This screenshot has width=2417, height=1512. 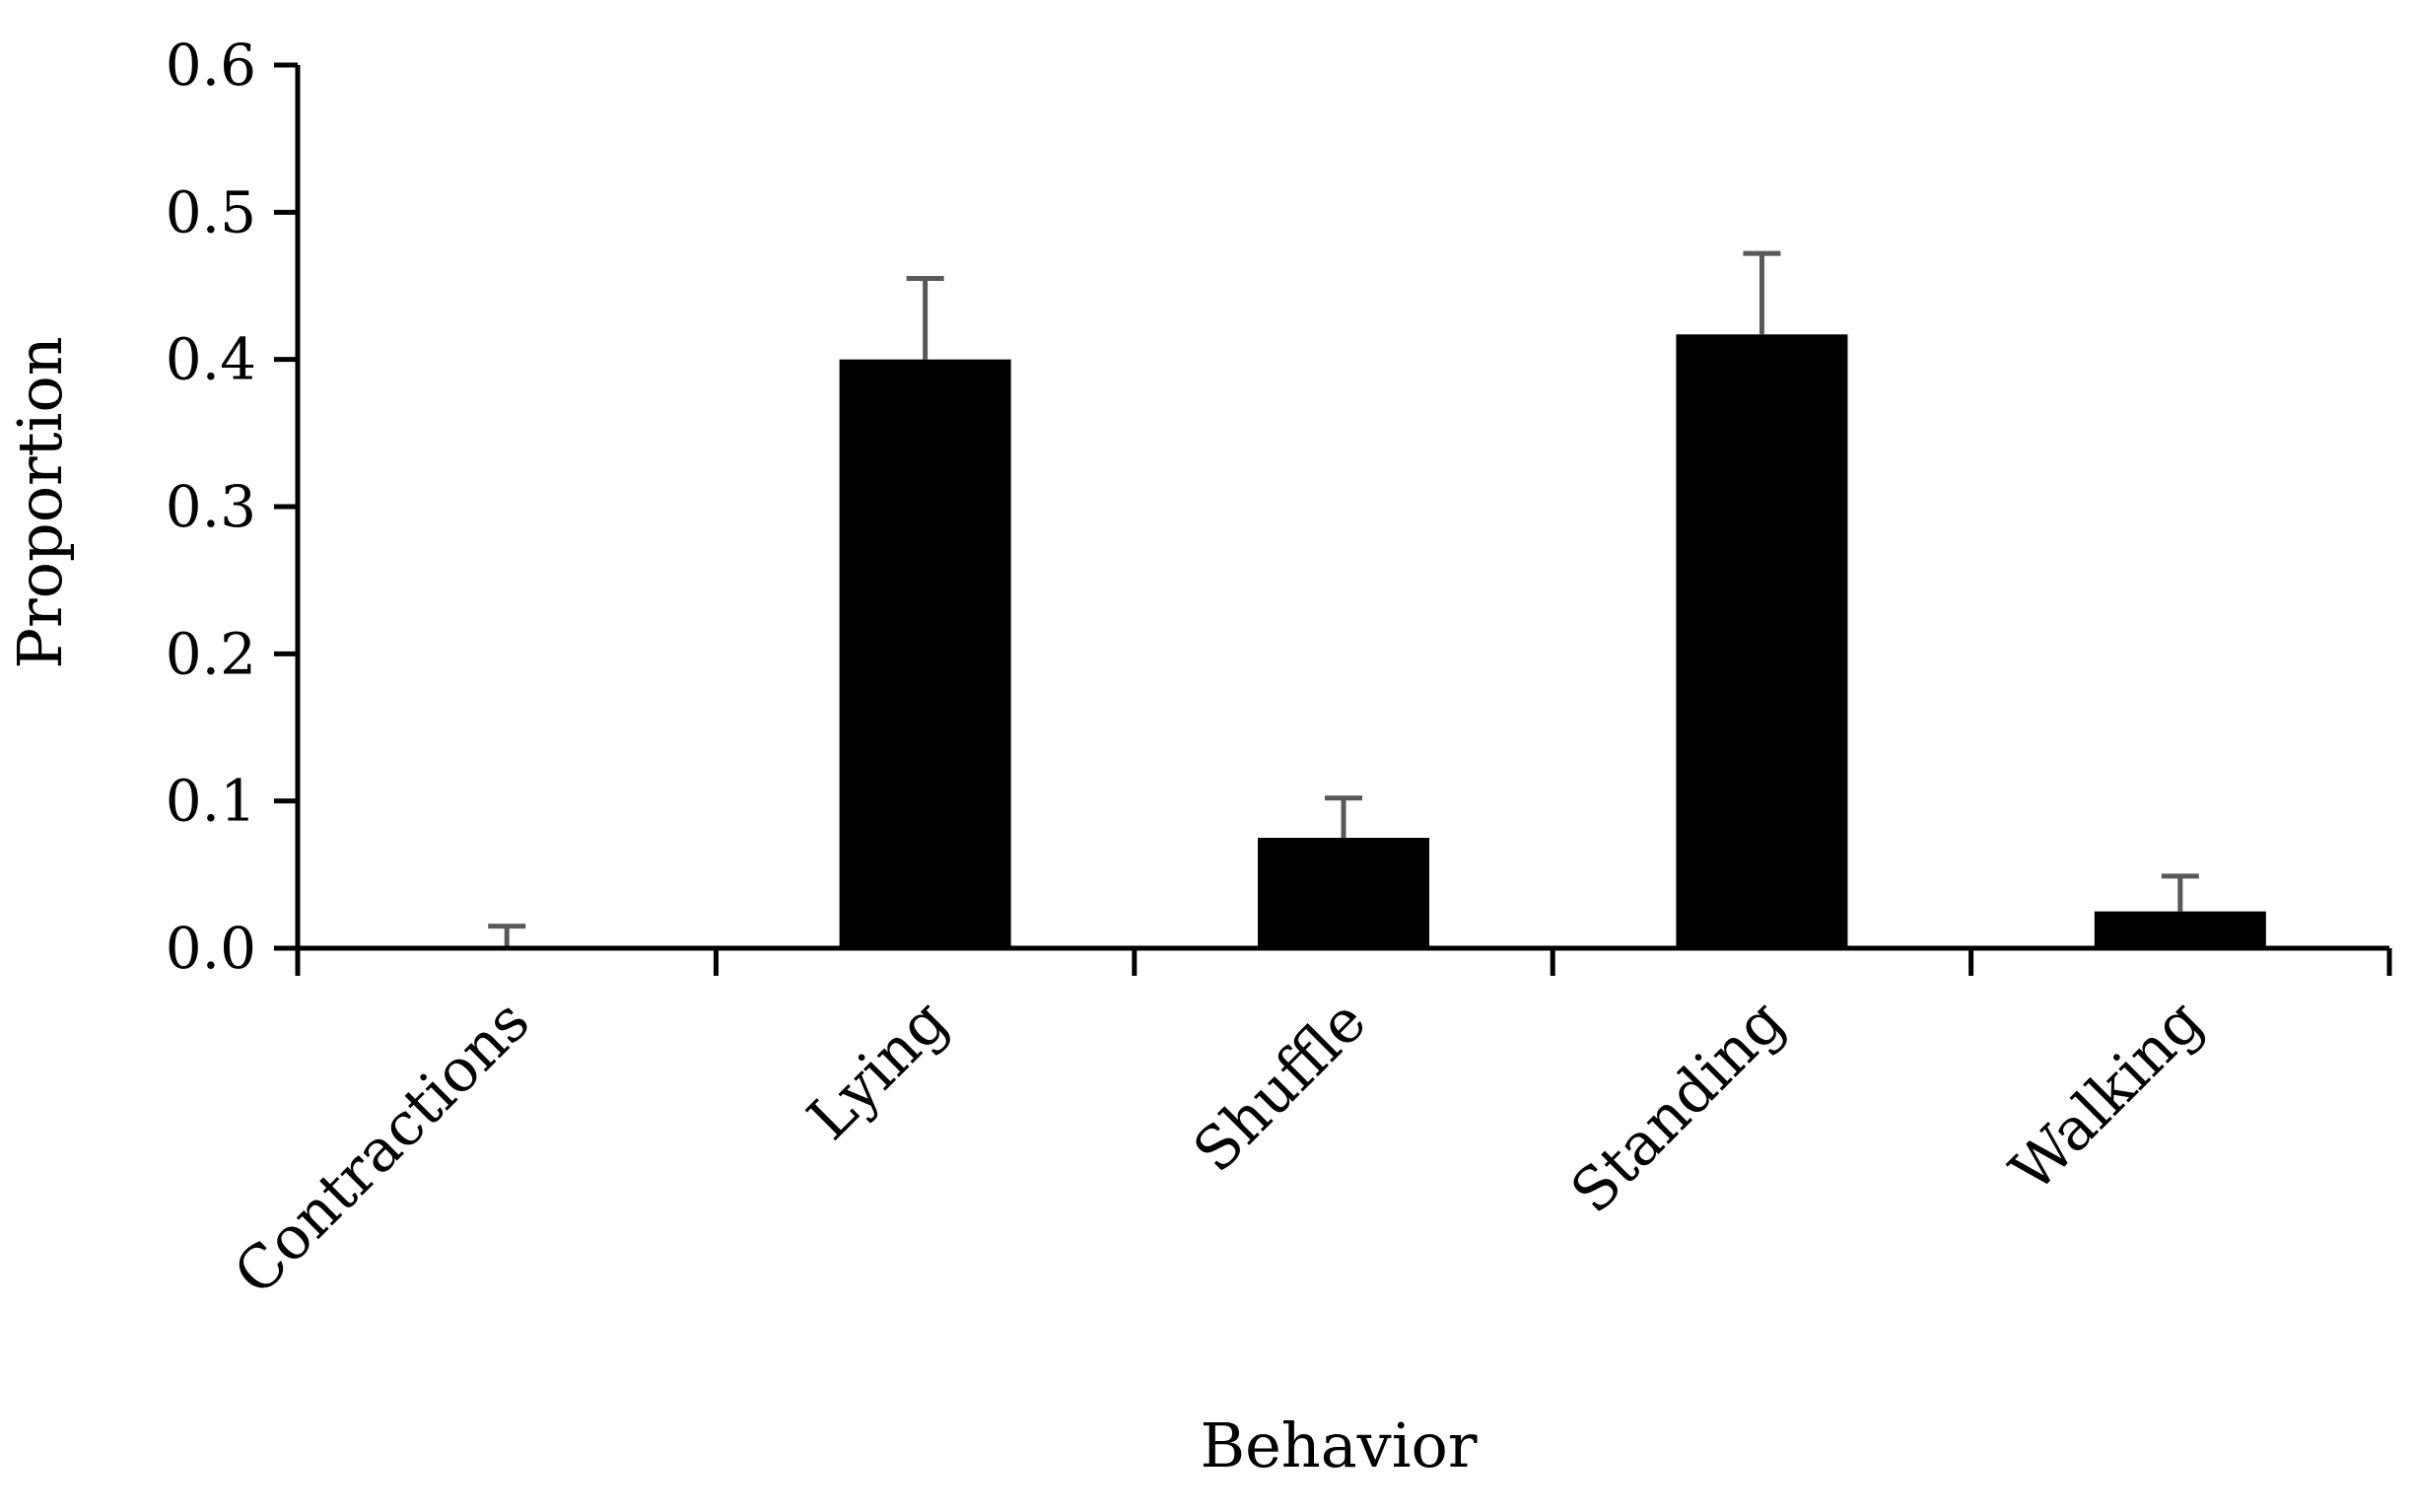 I want to click on x-tick-label: Walking, so click(x=2106, y=1096).